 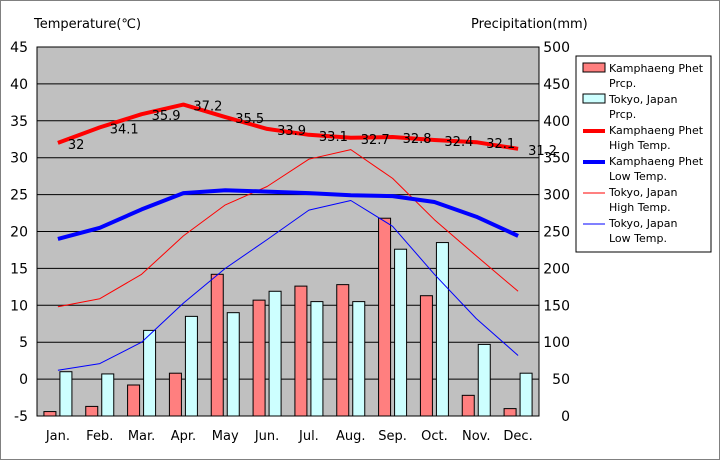 What do you see at coordinates (225, 436) in the screenshot?
I see `month-label: May` at bounding box center [225, 436].